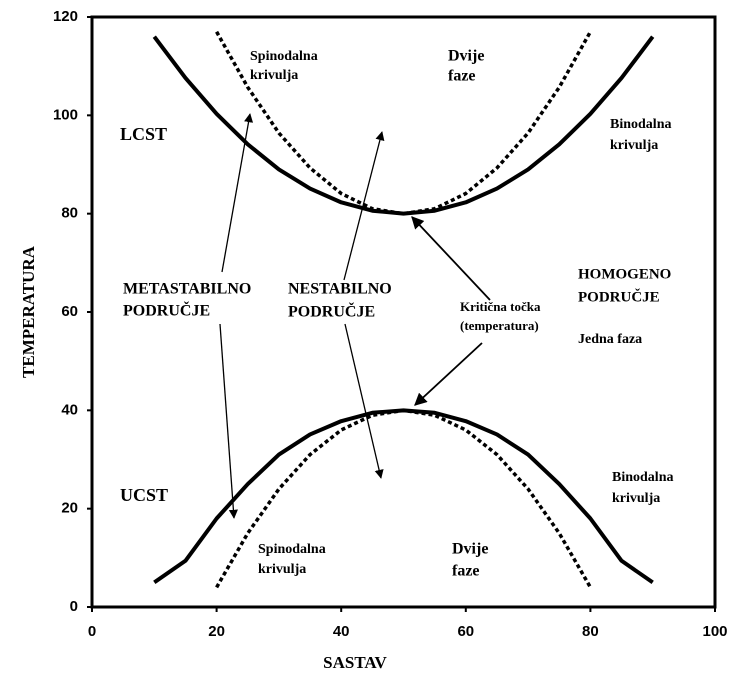  I want to click on x-tick-label: 0, so click(92, 631).